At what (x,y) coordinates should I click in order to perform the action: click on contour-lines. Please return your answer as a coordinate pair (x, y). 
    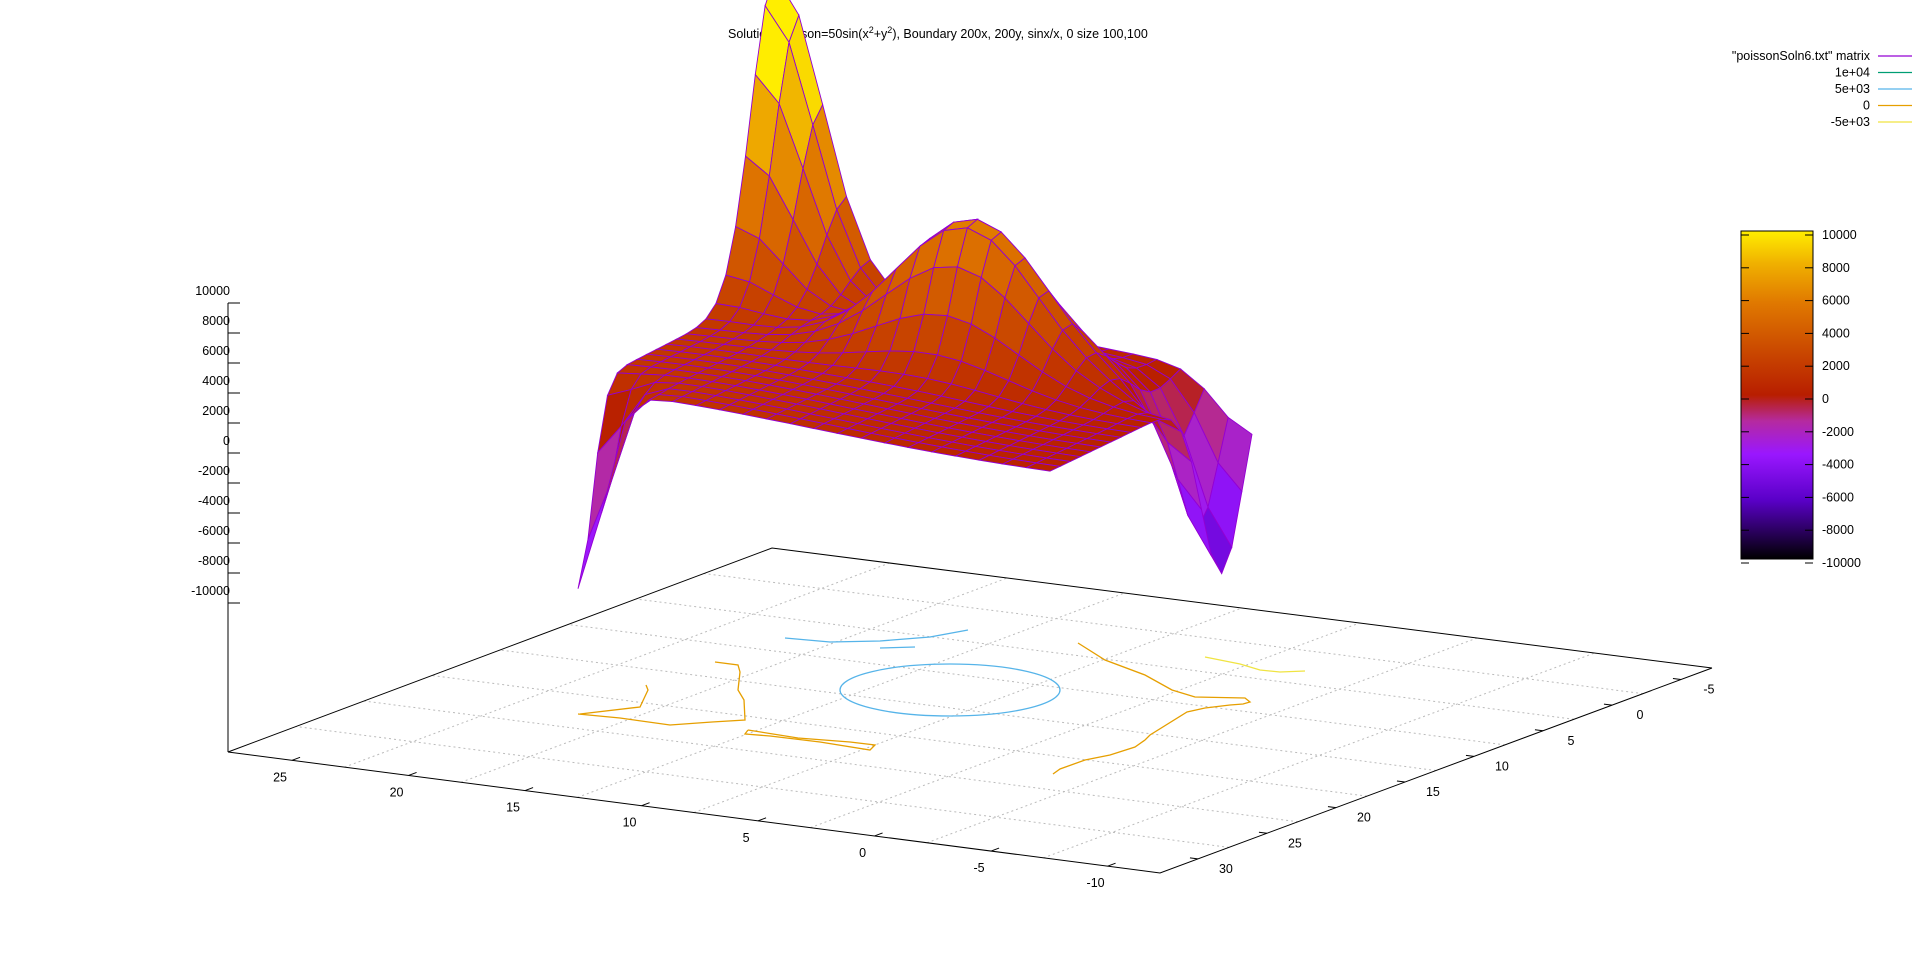
    Looking at the image, I should click on (941, 702).